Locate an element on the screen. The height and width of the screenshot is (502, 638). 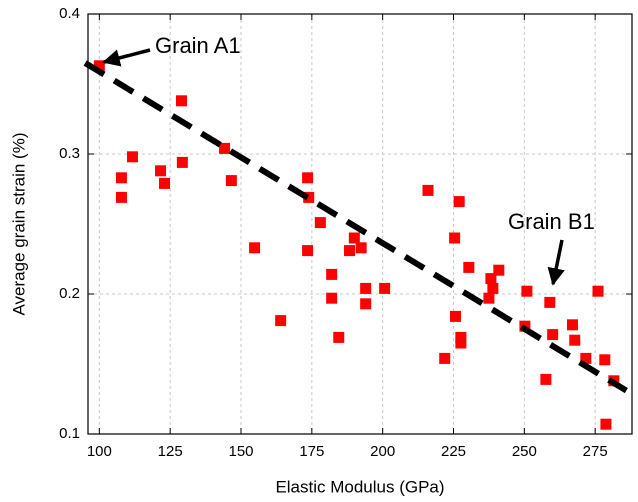
y-tick-label: 0.1 is located at coordinates (69, 433).